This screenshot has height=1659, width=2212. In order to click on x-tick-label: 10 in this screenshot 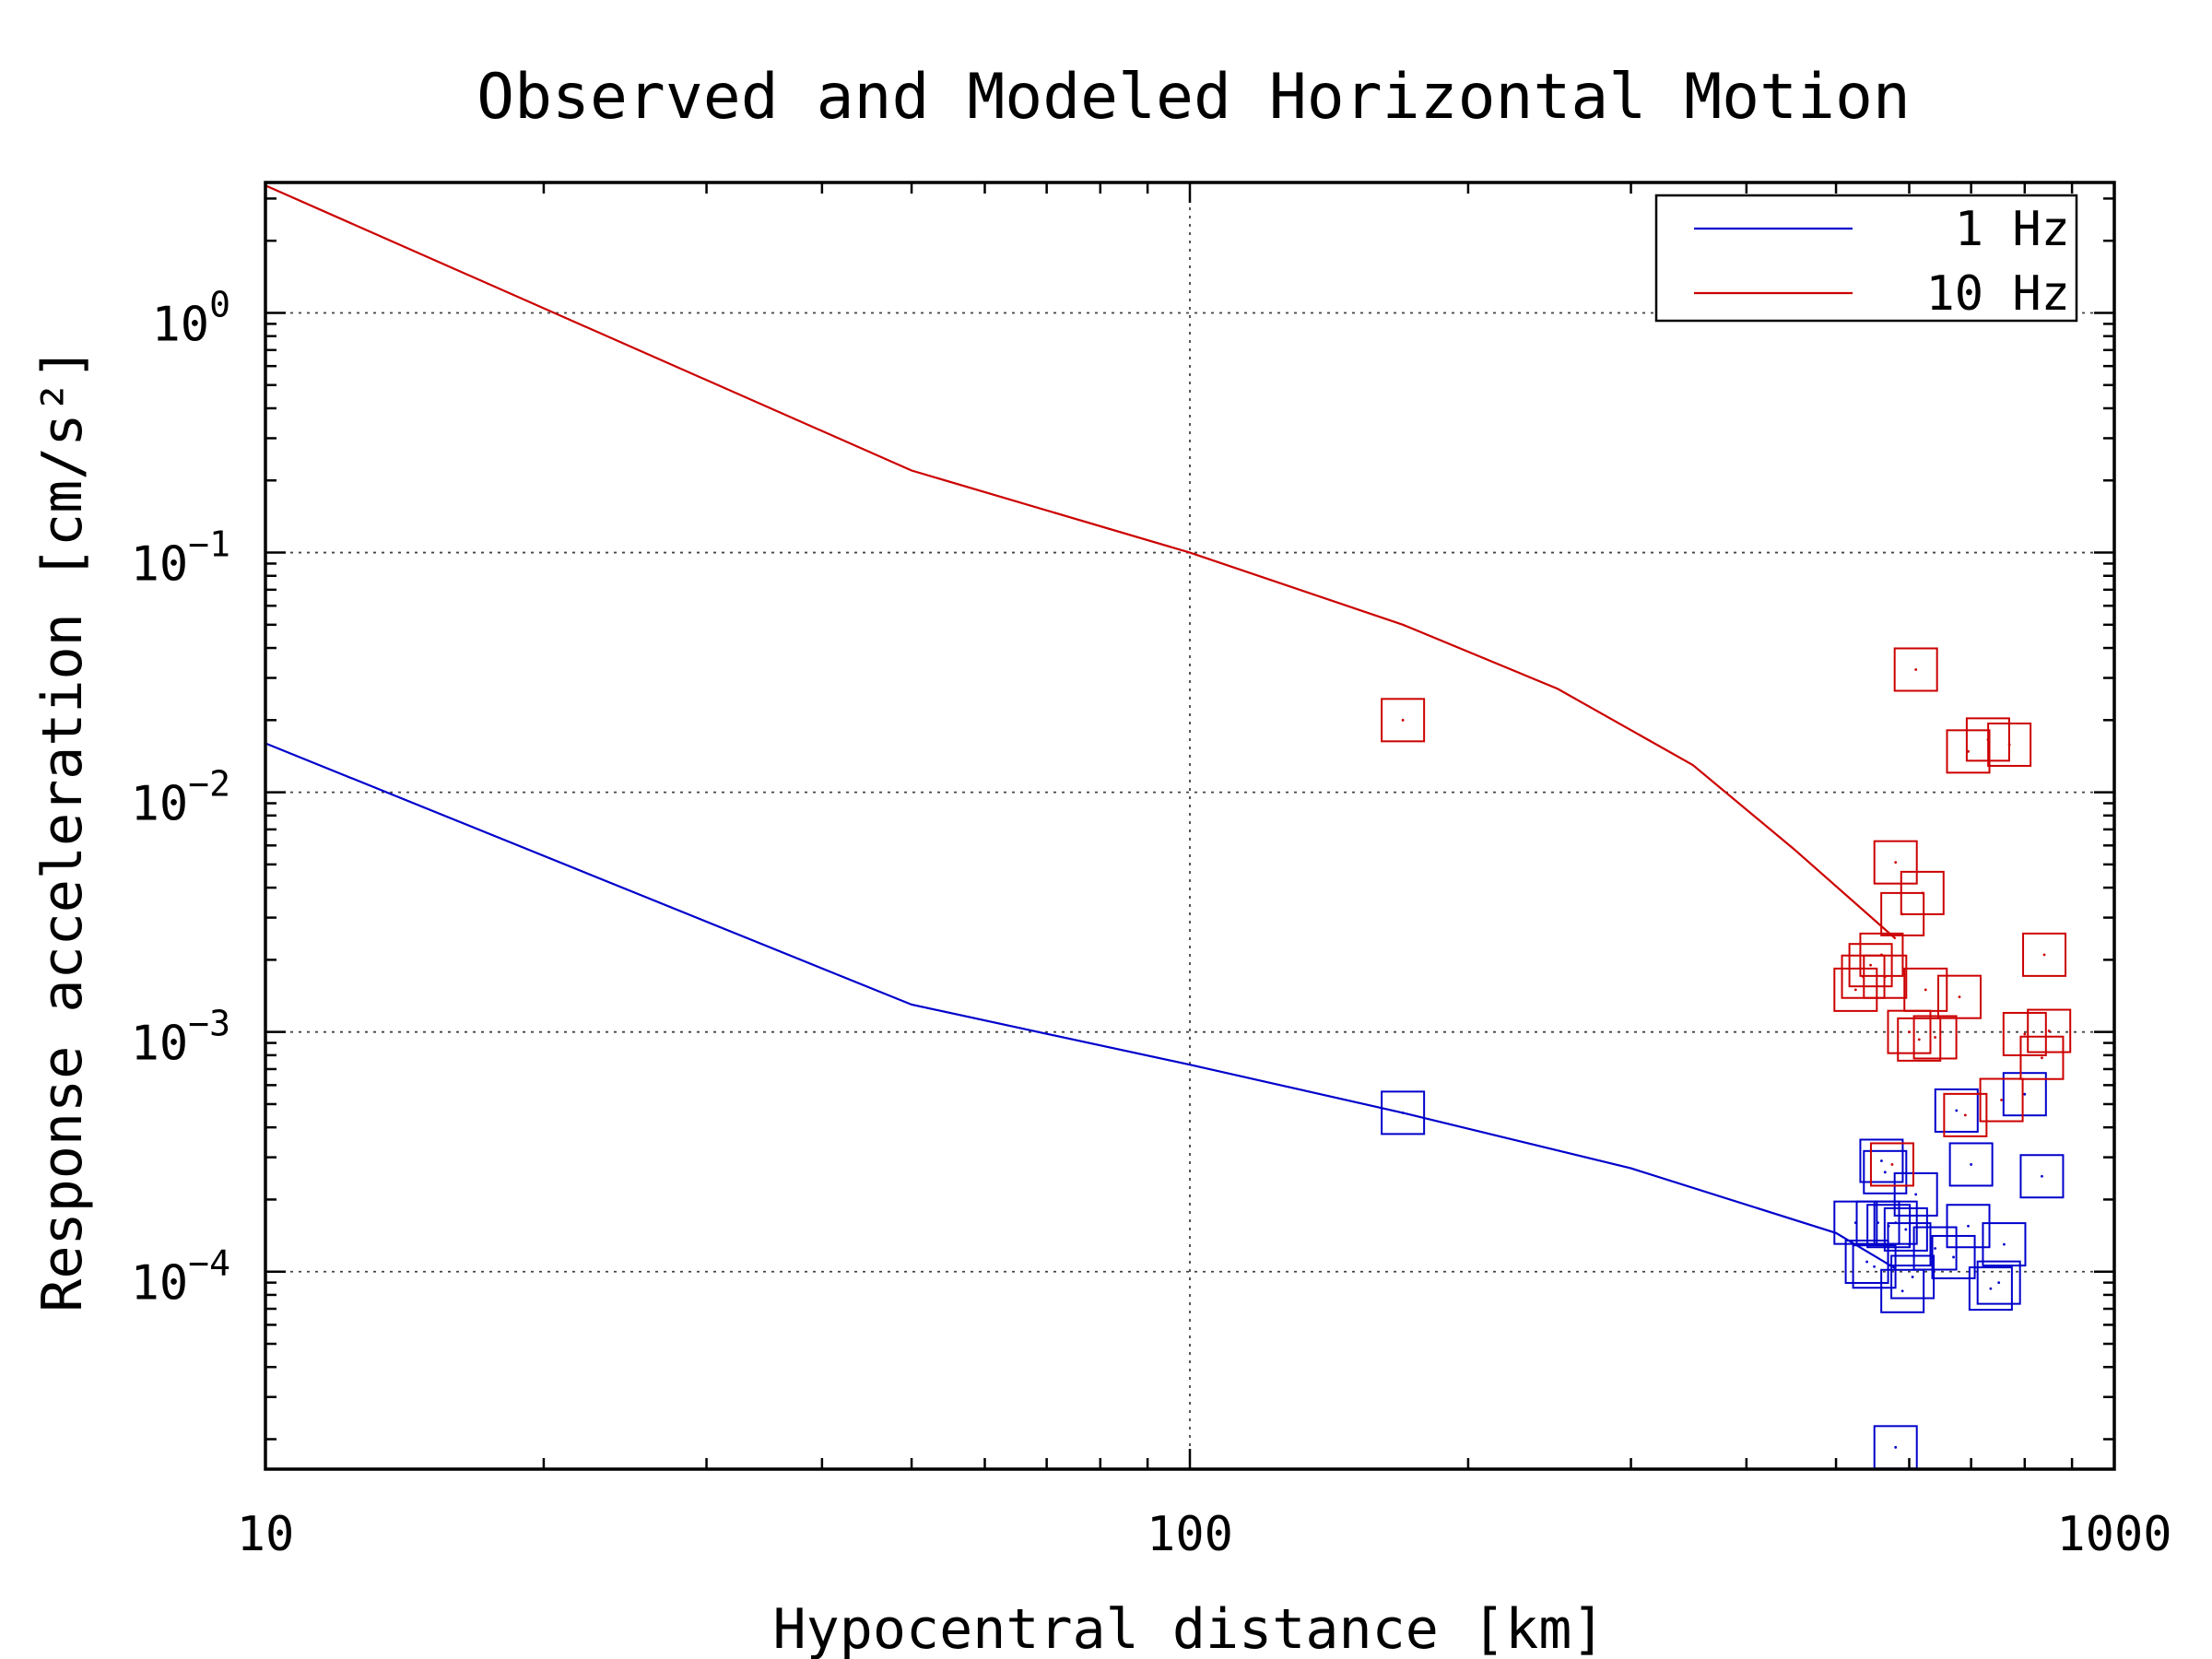, I will do `click(266, 1534)`.